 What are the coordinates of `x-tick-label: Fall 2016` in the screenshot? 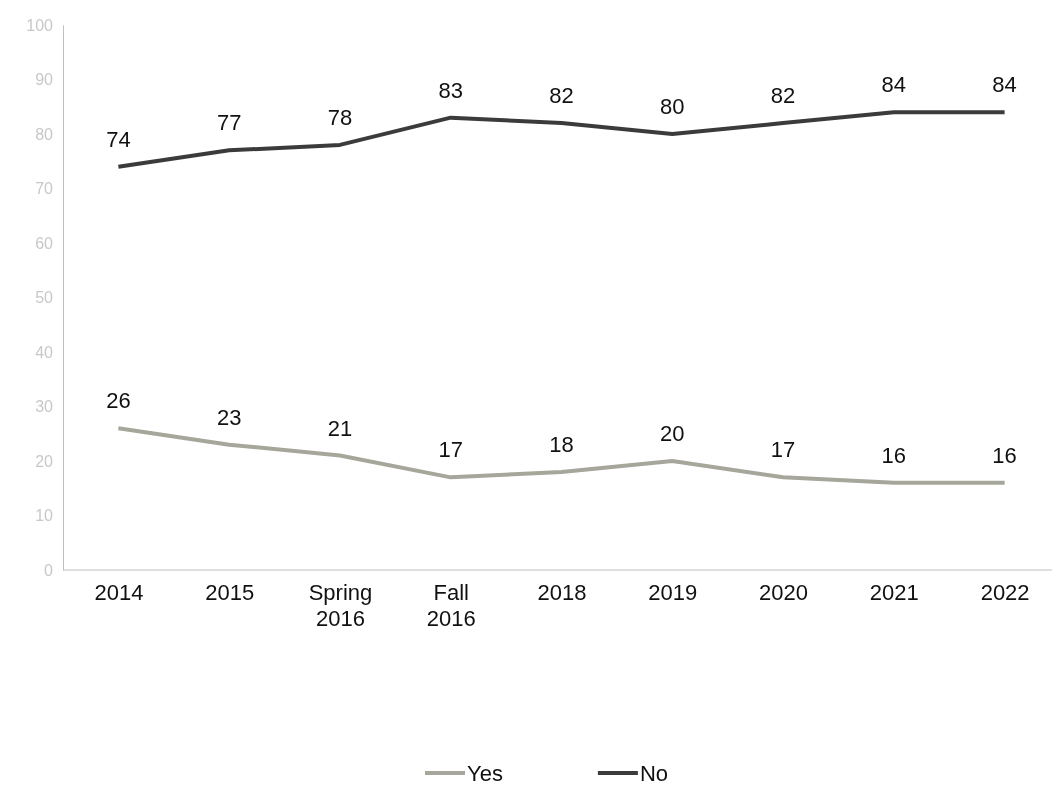 It's located at (451, 605).